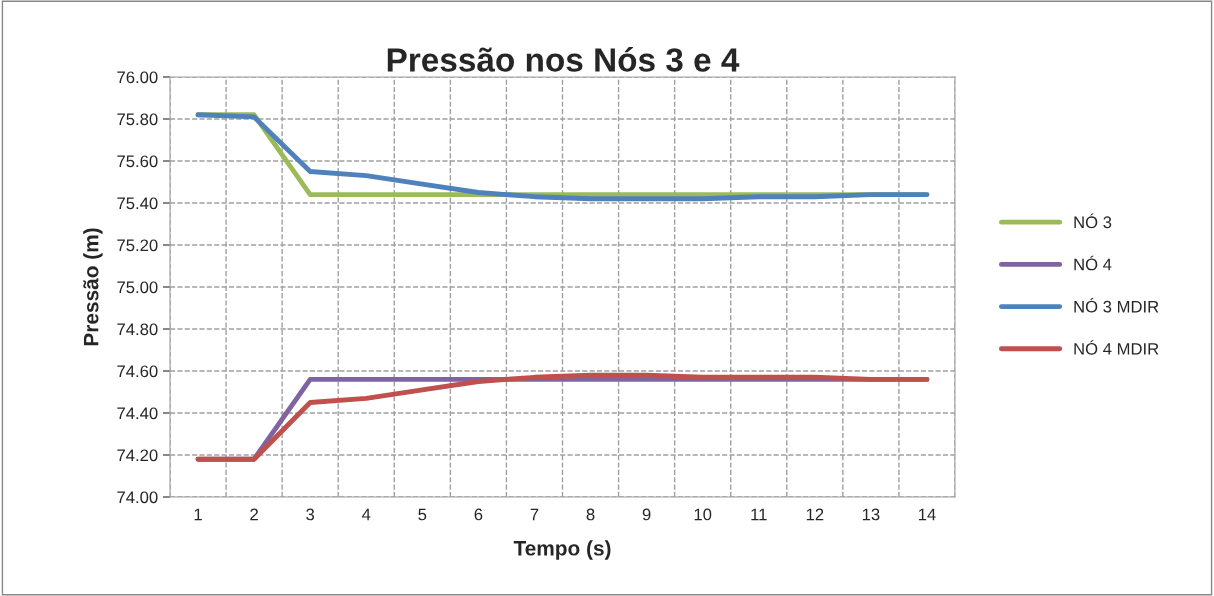 This screenshot has height=596, width=1214. Describe the element at coordinates (137, 455) in the screenshot. I see `y-tick-label: 74.20` at that location.